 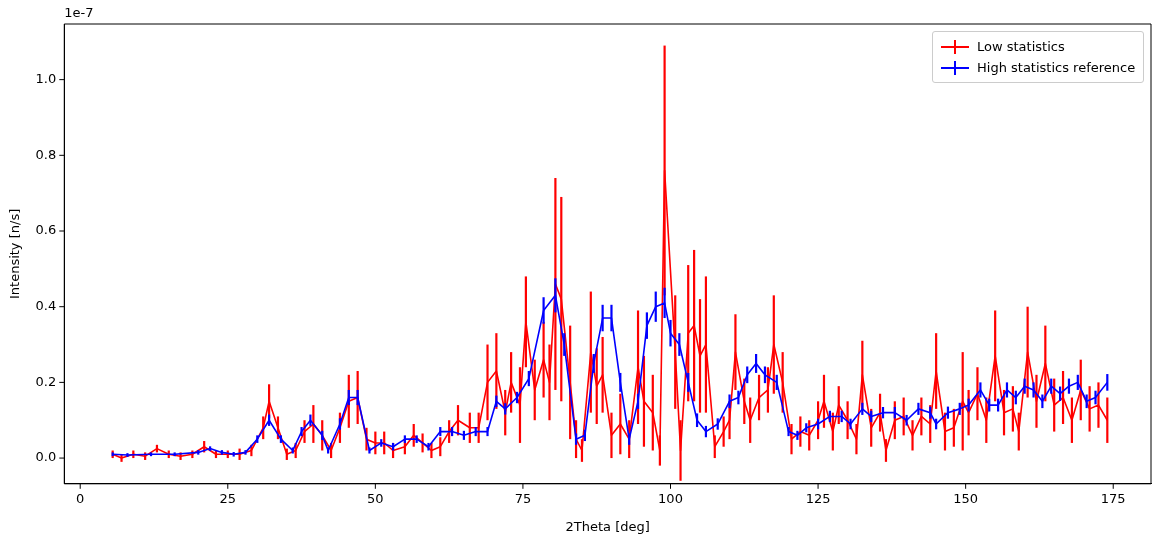 I want to click on x-tick-label: 100, so click(x=670, y=498).